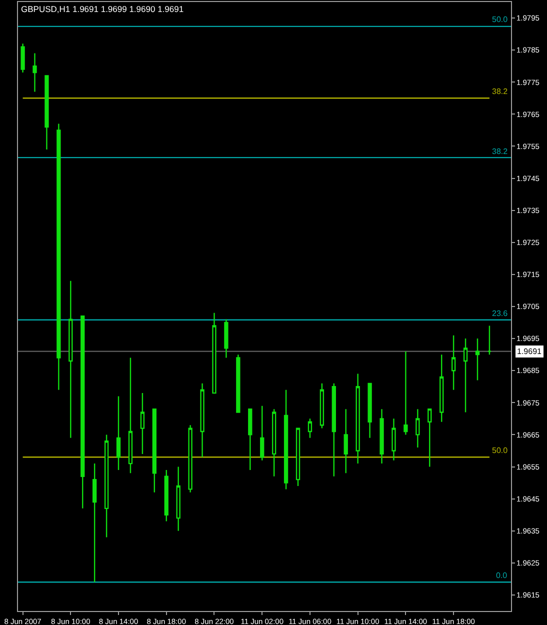 This screenshot has height=625, width=547. Describe the element at coordinates (500, 151) in the screenshot. I see `ref-line-label: 38.2` at that location.